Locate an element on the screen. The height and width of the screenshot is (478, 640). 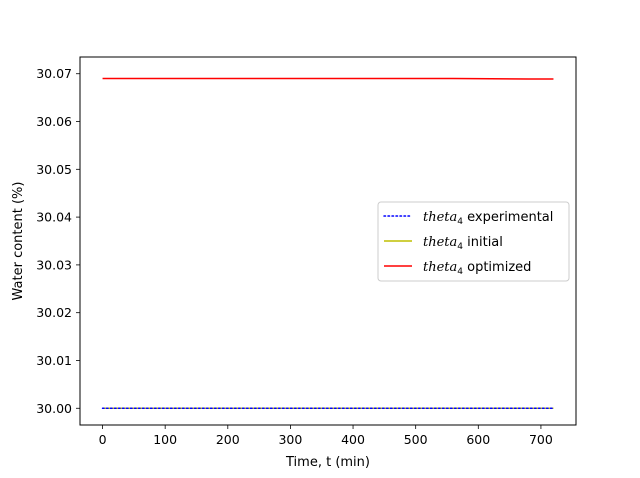
legend-label-2: theta4 initial is located at coordinates (463, 243).